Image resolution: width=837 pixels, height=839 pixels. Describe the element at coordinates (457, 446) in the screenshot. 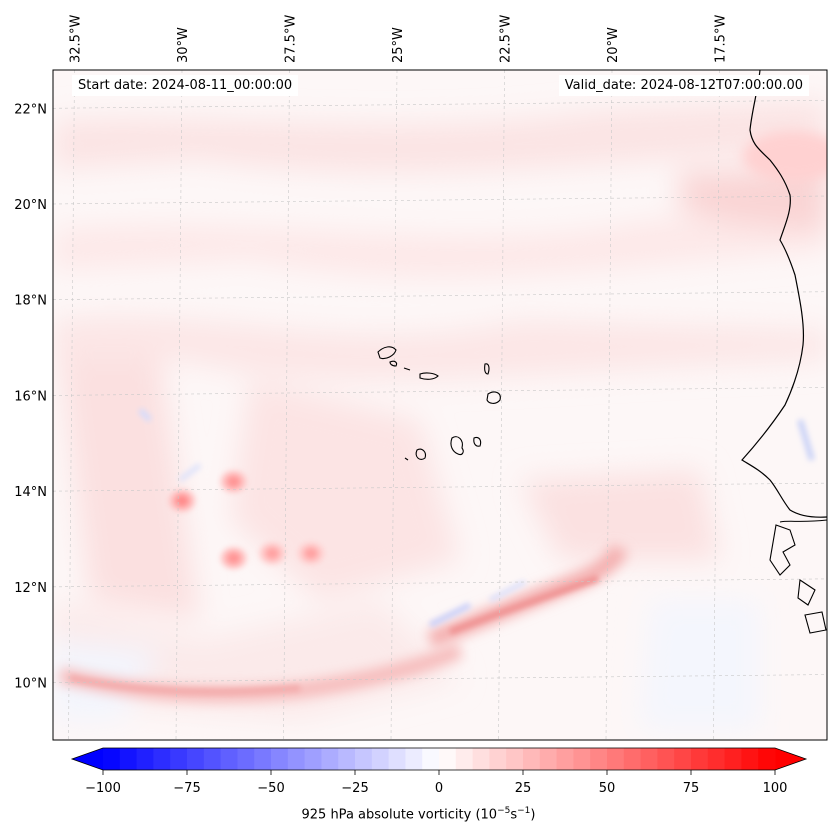

I see `island-santiago` at that location.